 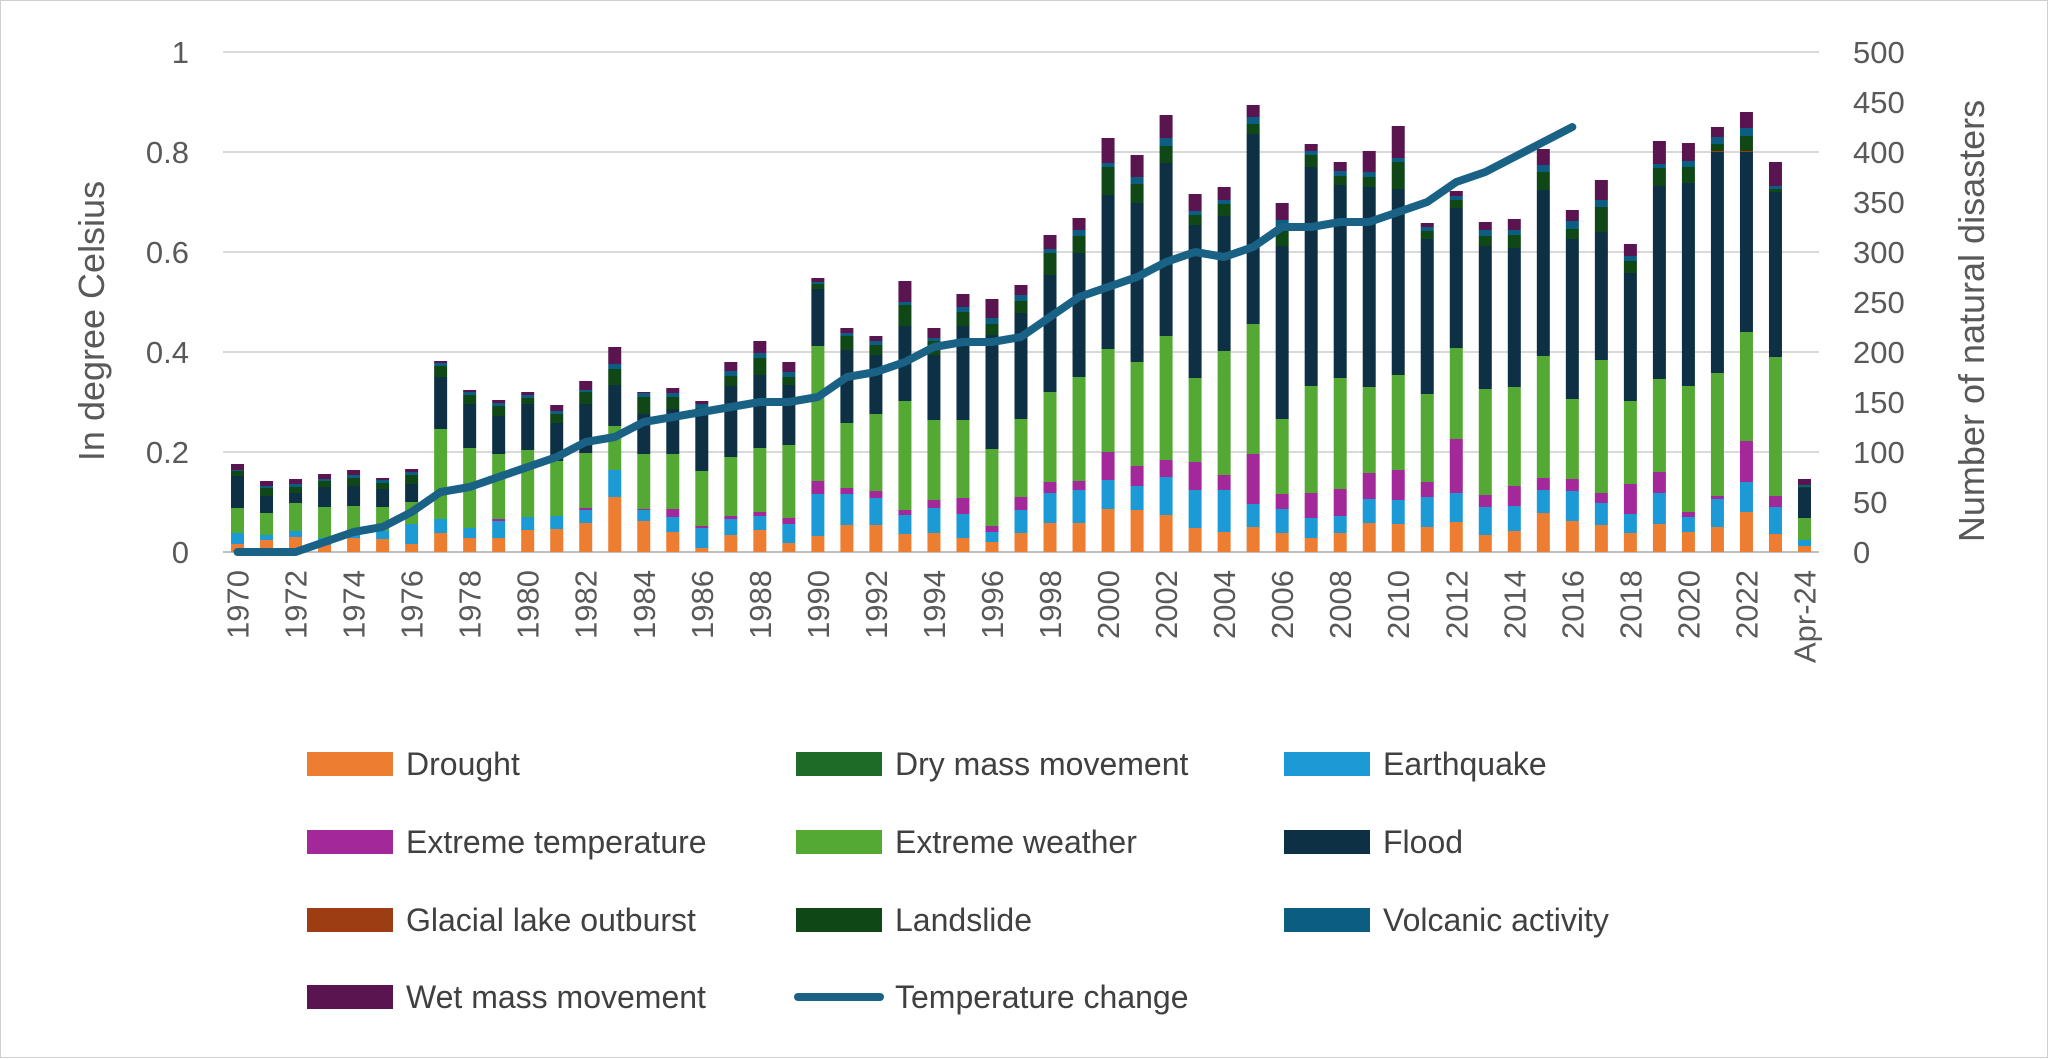 I want to click on x-tick-label: 1972, so click(x=296, y=604).